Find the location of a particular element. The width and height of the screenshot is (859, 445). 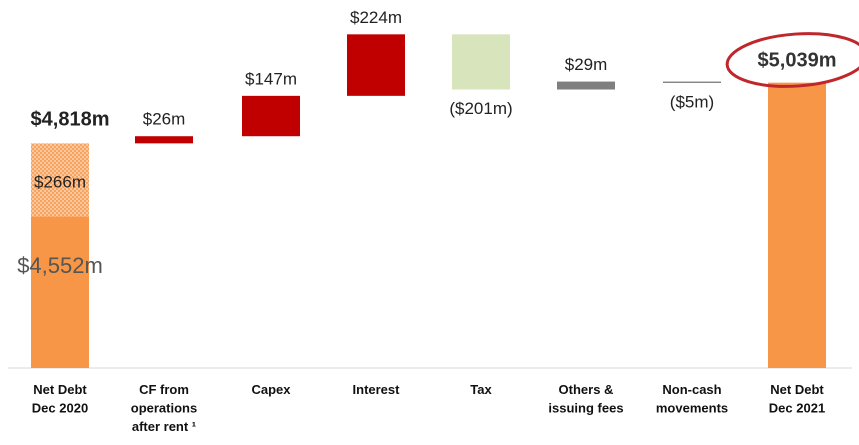

value-label: $29m is located at coordinates (586, 64).